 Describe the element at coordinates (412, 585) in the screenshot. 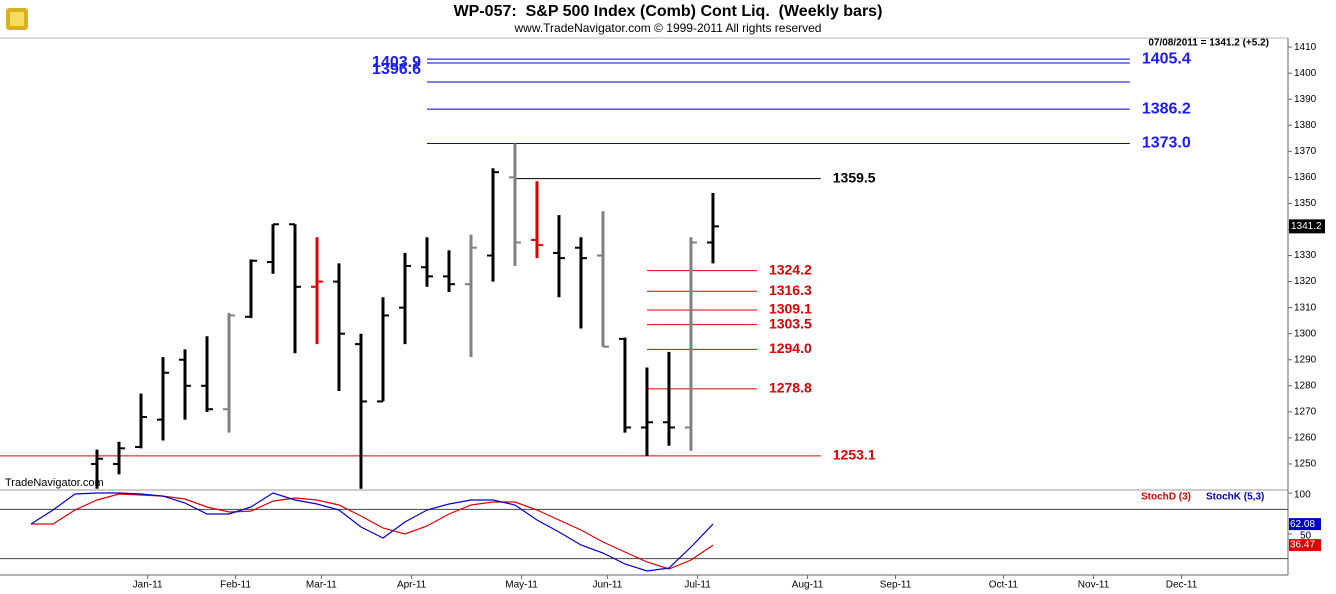

I see `x-tick-label: Apr-11` at that location.